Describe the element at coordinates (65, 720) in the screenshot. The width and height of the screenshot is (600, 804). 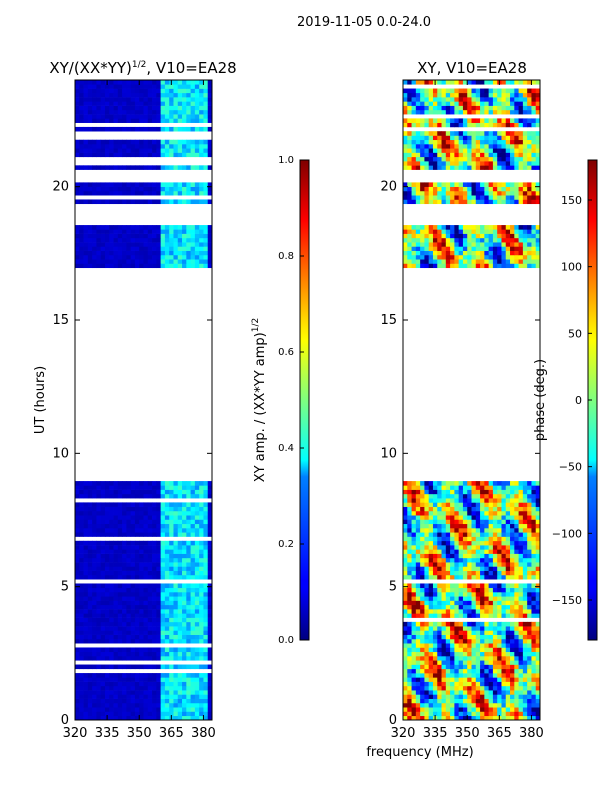
I see `amp-ytick-label: 0` at that location.